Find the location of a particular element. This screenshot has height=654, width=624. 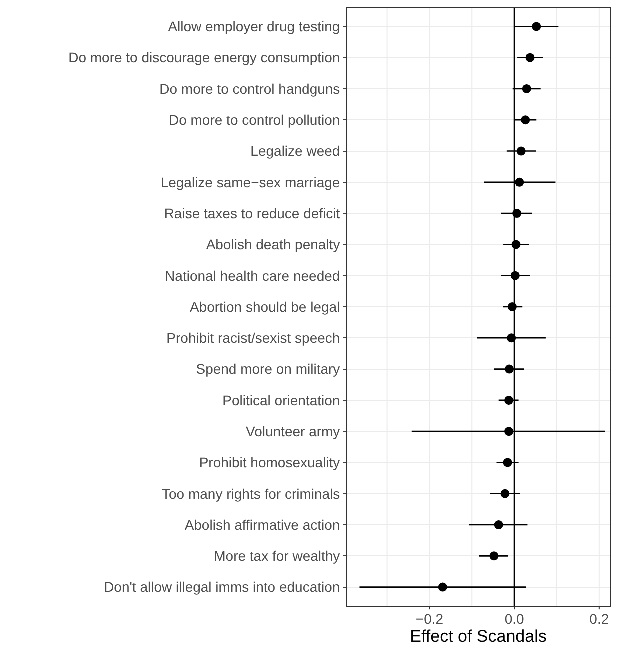

y-tick-label: Too many rights for criminals is located at coordinates (251, 494).